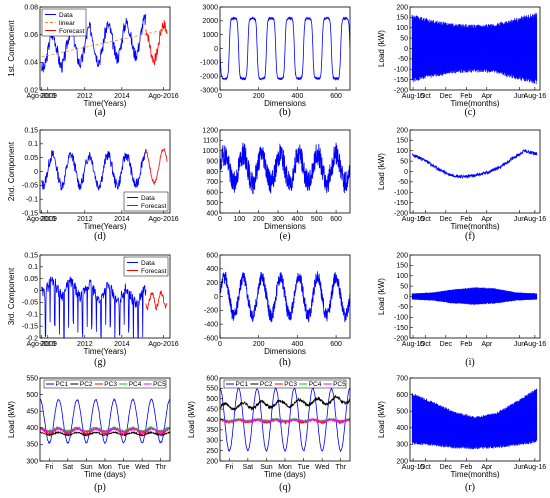 This screenshot has width=550, height=498. Describe the element at coordinates (339, 384) in the screenshot. I see `legend-label: PC5` at that location.